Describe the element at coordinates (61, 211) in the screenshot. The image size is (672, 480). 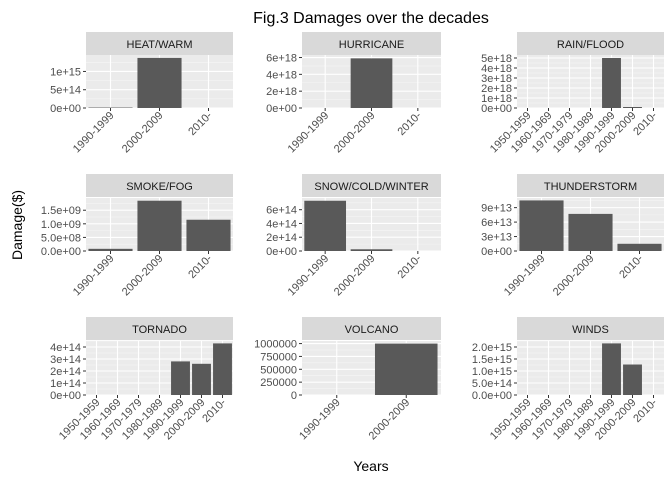
I see `y-tick-label-smoke-fog: 1.5e+09` at that location.